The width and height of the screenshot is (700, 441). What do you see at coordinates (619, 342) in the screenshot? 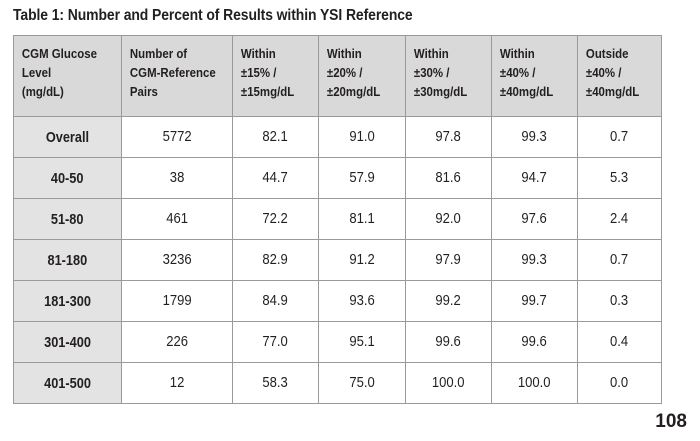
I see `table-cell: 0.4` at bounding box center [619, 342].